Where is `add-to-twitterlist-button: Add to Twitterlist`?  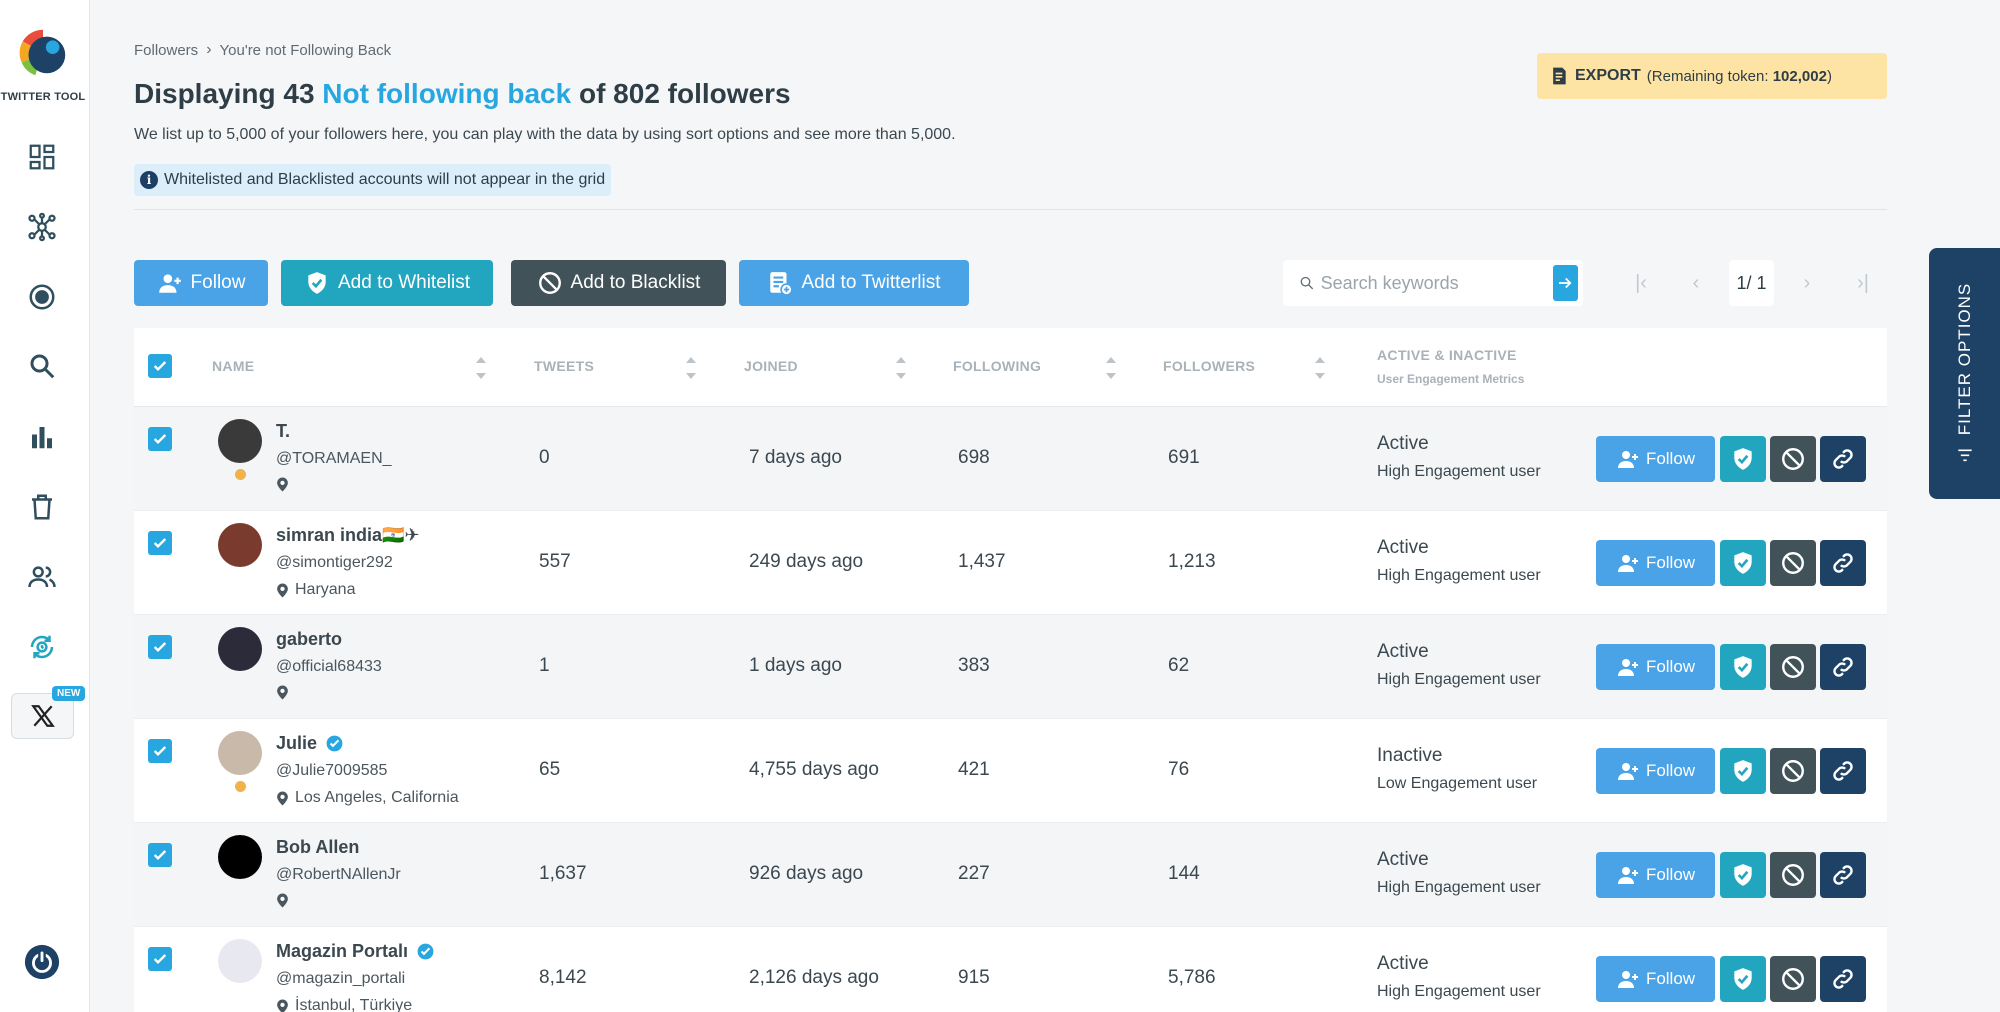
add-to-twitterlist-button: Add to Twitterlist is located at coordinates (854, 283).